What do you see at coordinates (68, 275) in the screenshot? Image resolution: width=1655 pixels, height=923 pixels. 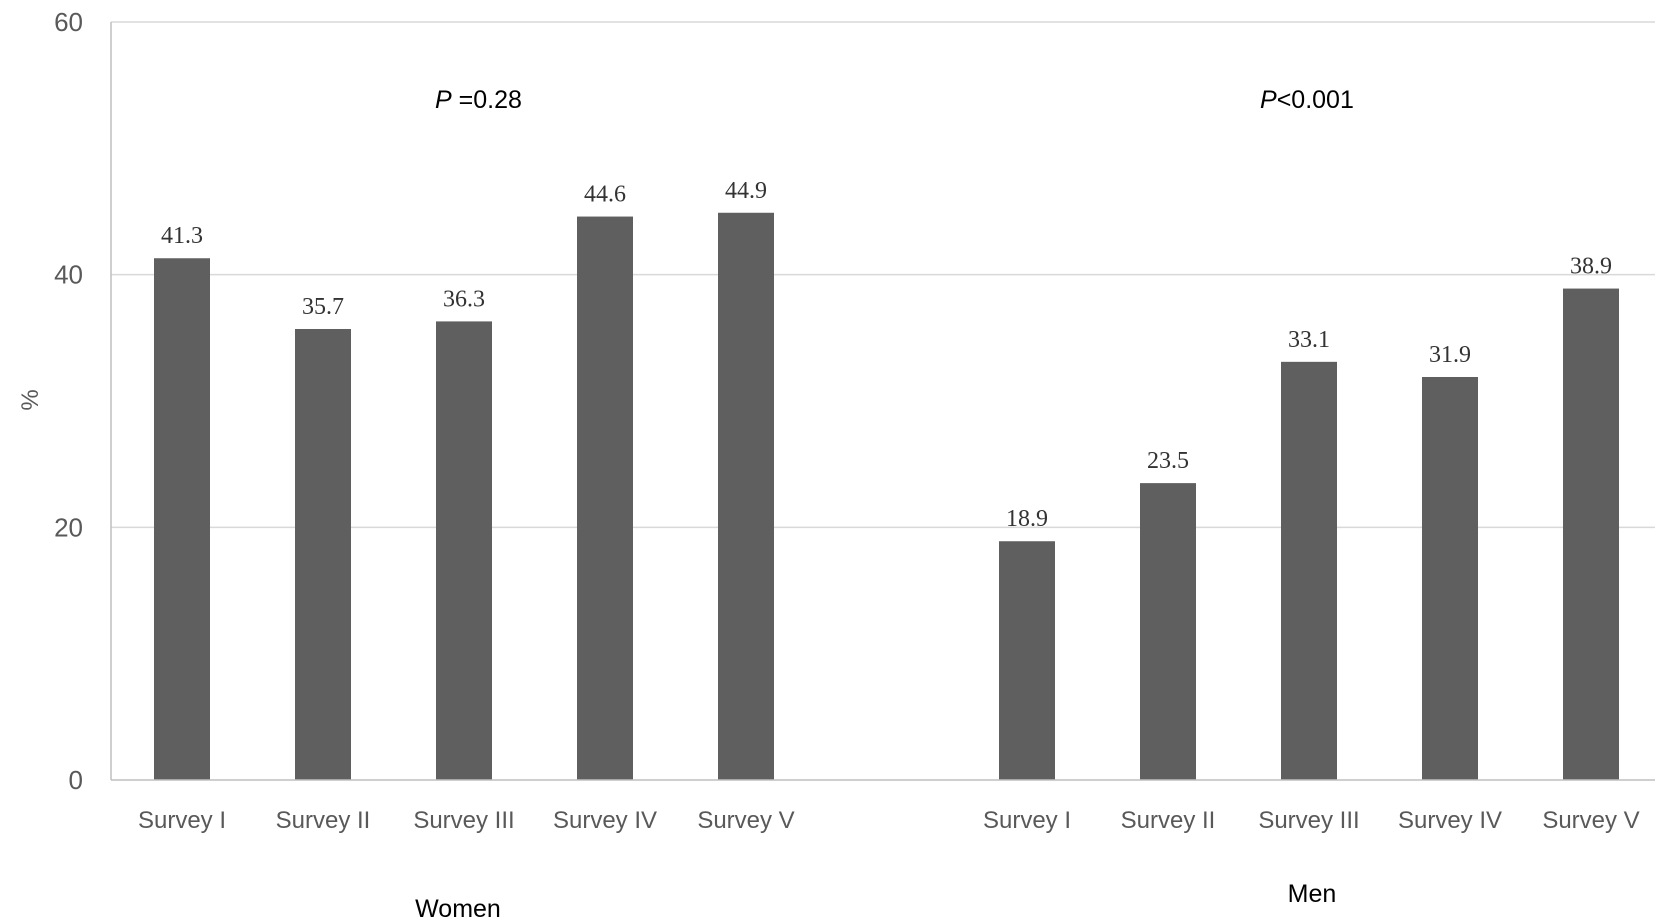 I see `y-tick-label: 40` at bounding box center [68, 275].